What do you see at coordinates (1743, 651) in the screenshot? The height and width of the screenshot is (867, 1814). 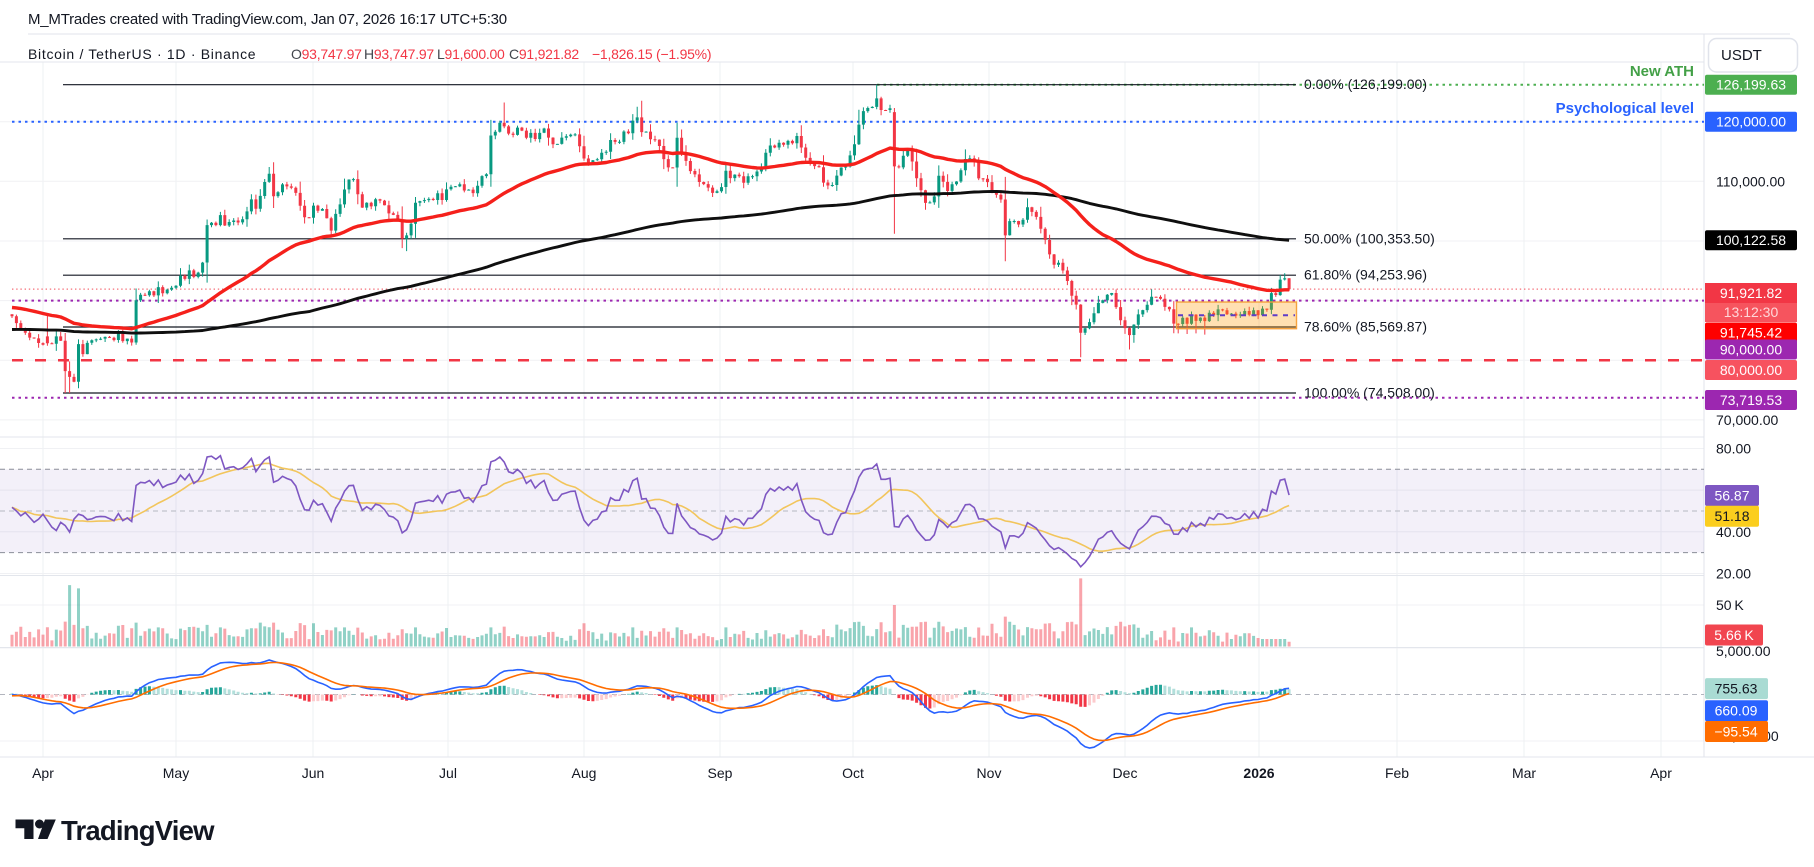 I see `svg-text: 5,000.00` at bounding box center [1743, 651].